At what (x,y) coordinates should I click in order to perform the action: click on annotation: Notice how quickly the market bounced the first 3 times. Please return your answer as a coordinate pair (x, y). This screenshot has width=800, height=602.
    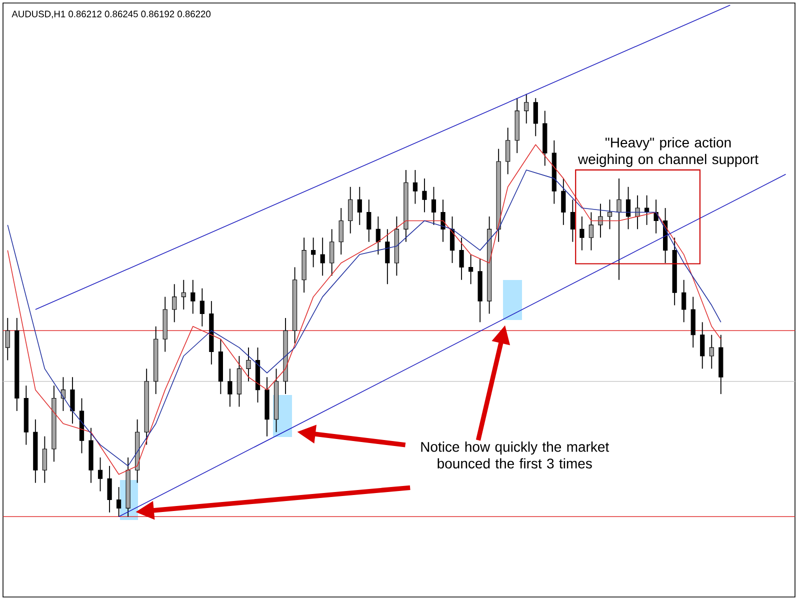
    Looking at the image, I should click on (515, 455).